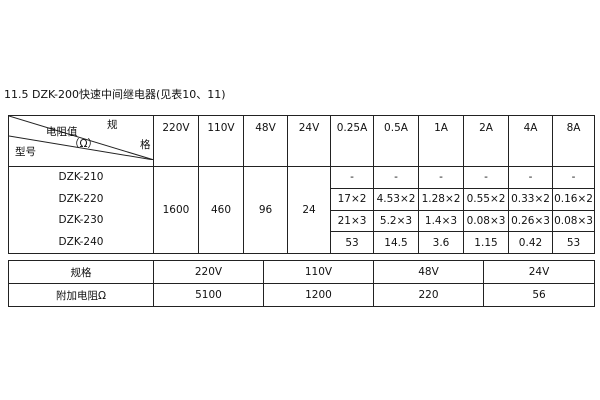  Describe the element at coordinates (221, 210) in the screenshot. I see `voltage-value: 460` at that location.